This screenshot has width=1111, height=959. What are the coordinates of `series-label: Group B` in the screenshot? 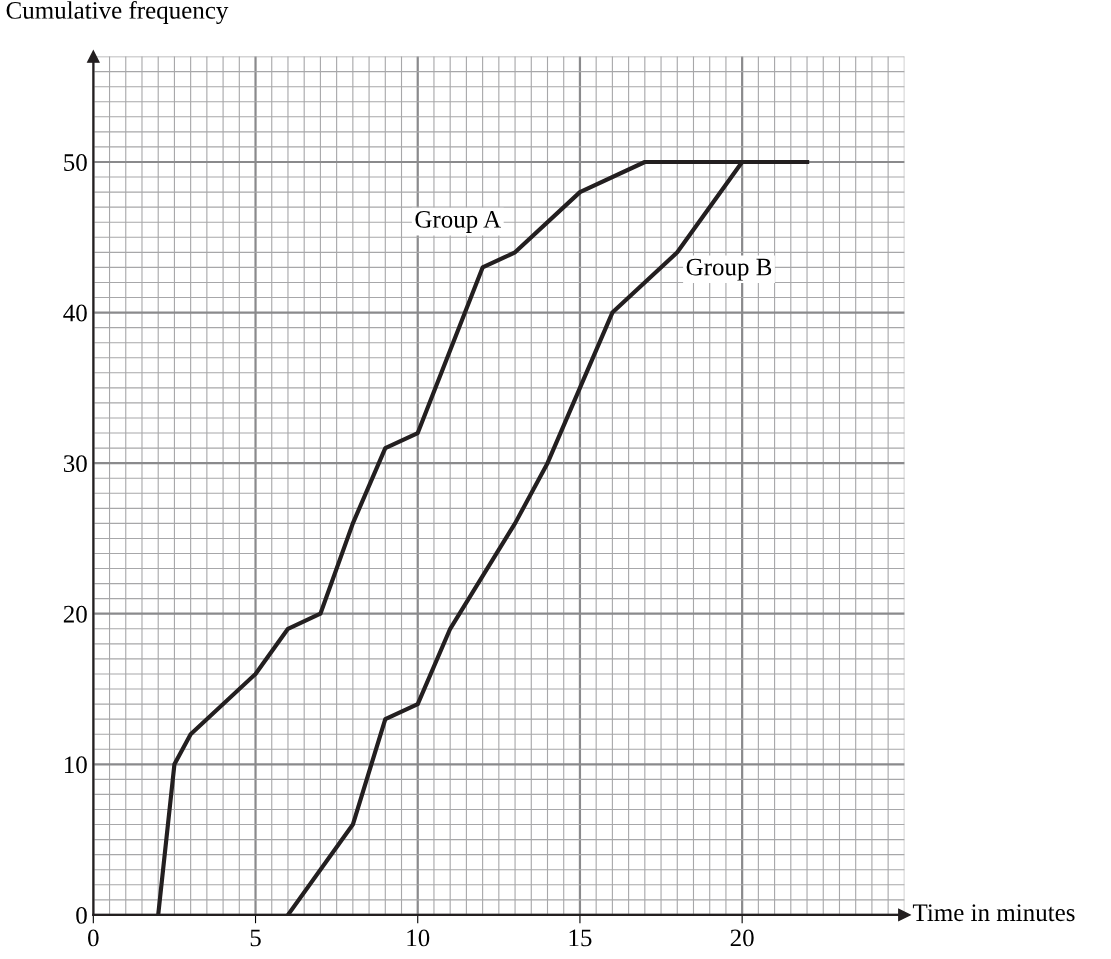 It's located at (729, 269).